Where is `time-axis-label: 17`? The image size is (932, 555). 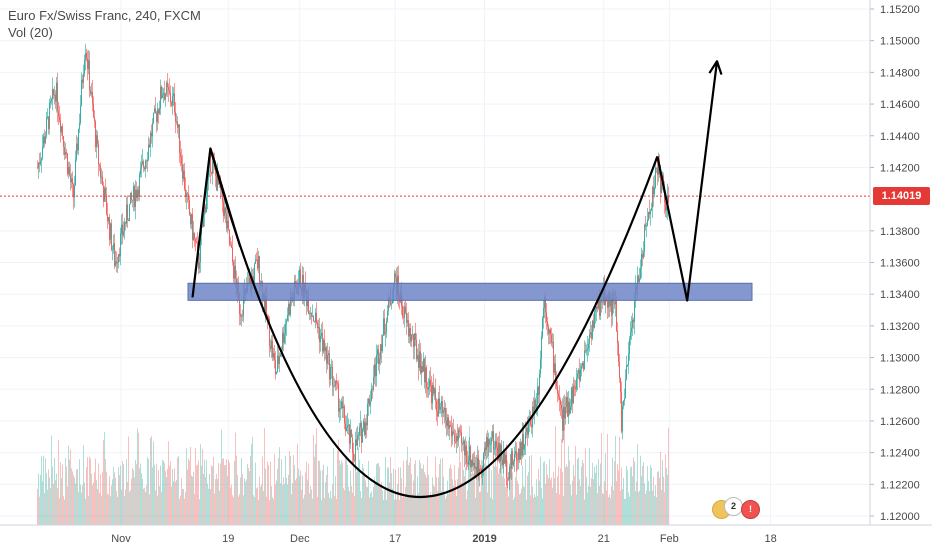 time-axis-label: 17 is located at coordinates (395, 539).